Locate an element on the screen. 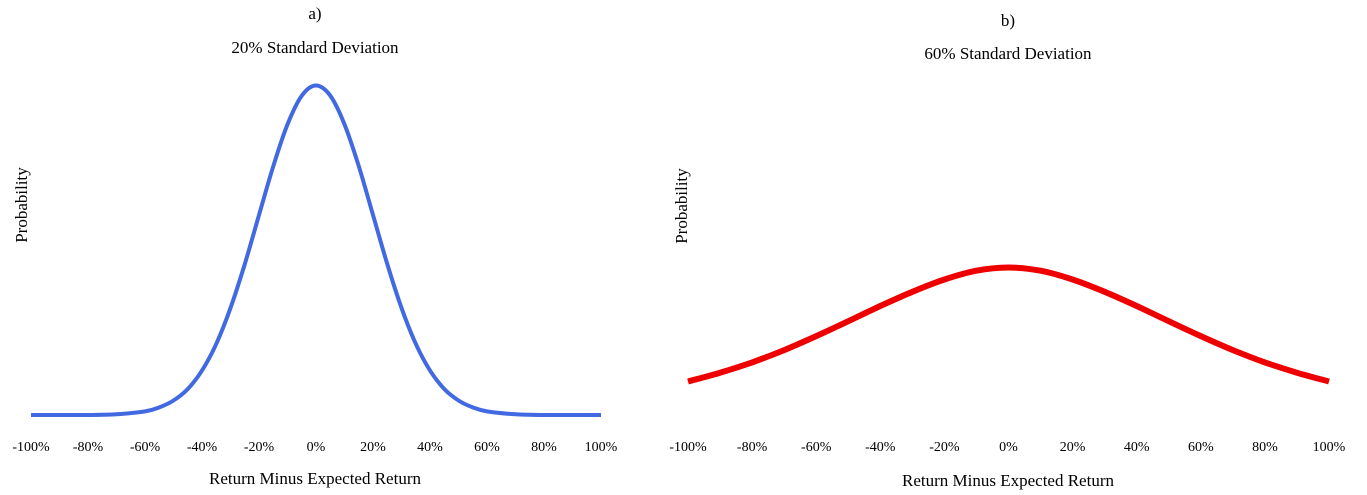 Image resolution: width=1367 pixels, height=495 pixels. chart-b-title: 60% Standard Deviation is located at coordinates (1008, 53).